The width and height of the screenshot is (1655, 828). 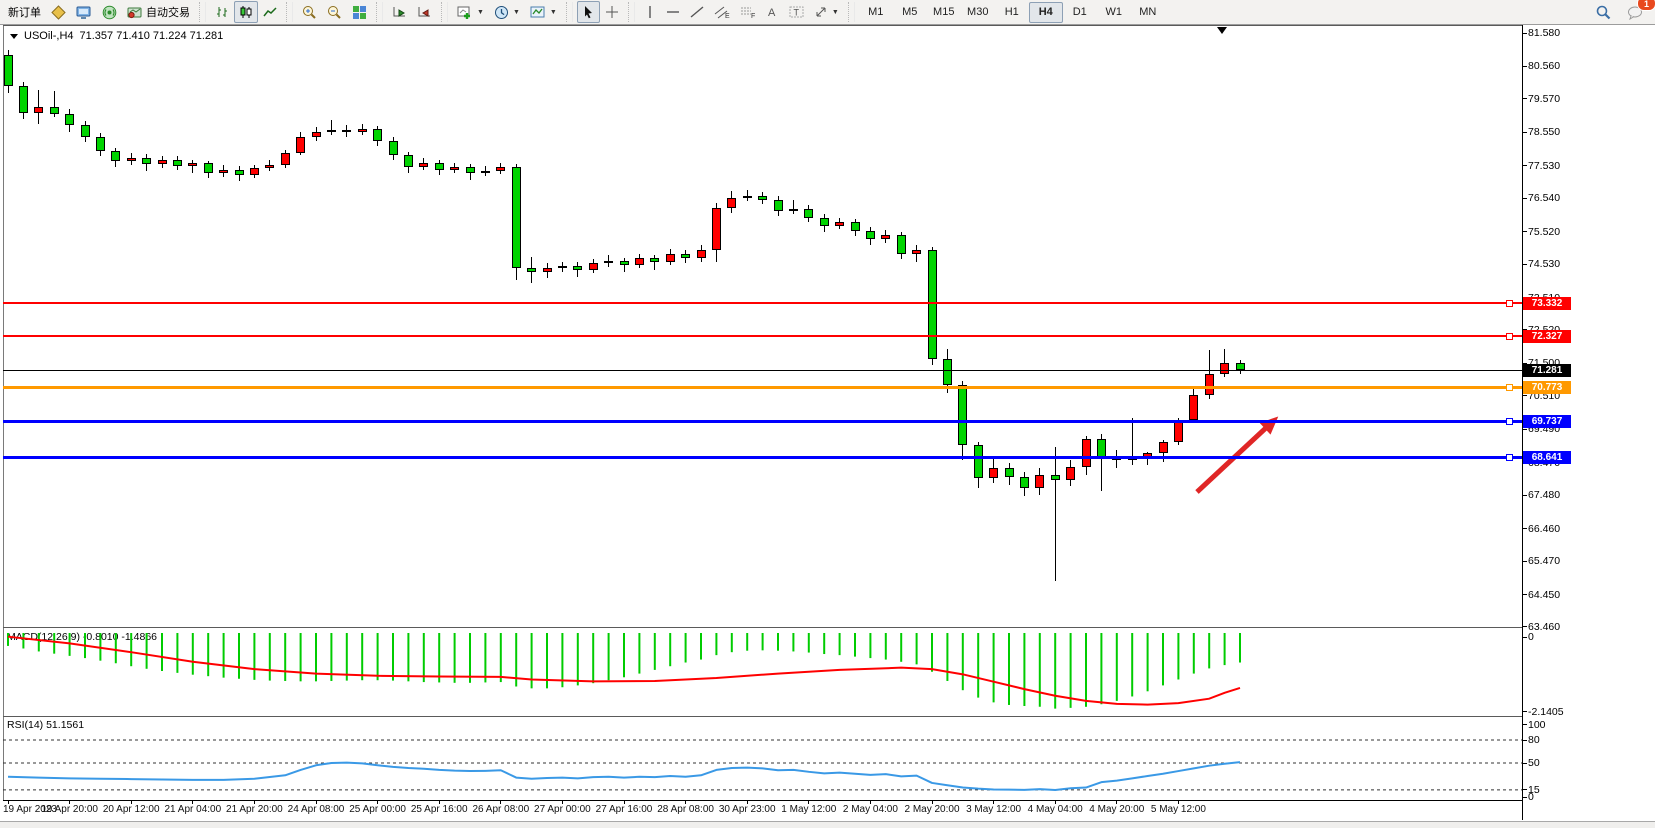 What do you see at coordinates (1509, 457) in the screenshot?
I see `hline-handle-68.641` at bounding box center [1509, 457].